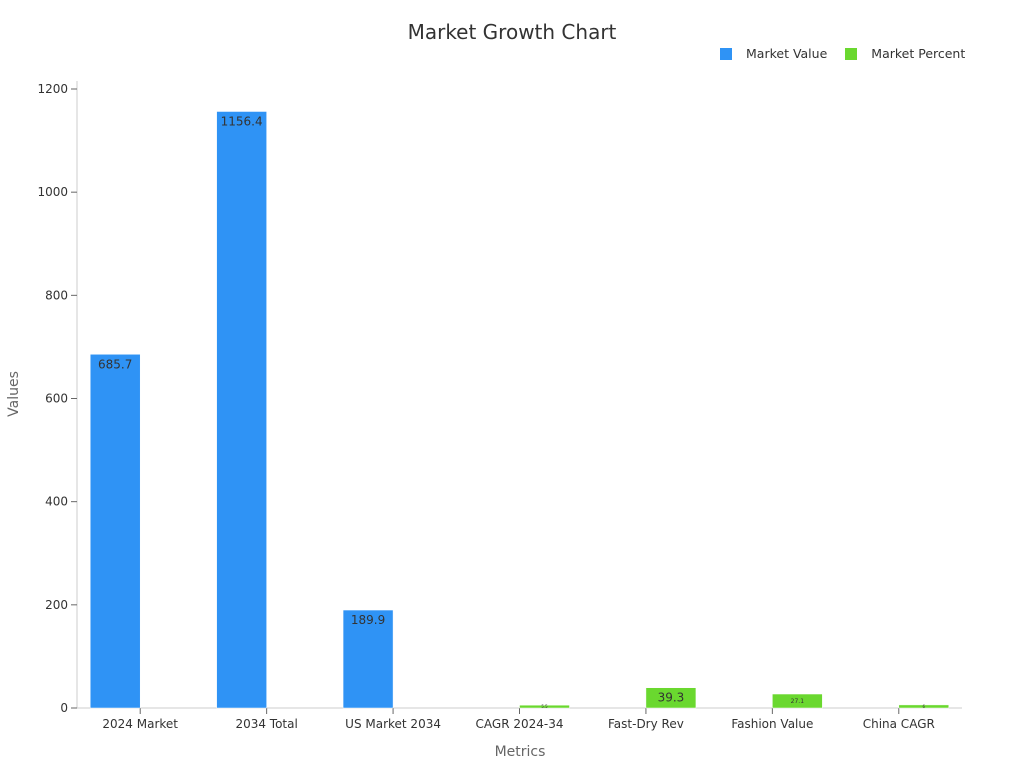 The width and height of the screenshot is (1024, 768). I want to click on y-axis-label: Values, so click(14, 394).